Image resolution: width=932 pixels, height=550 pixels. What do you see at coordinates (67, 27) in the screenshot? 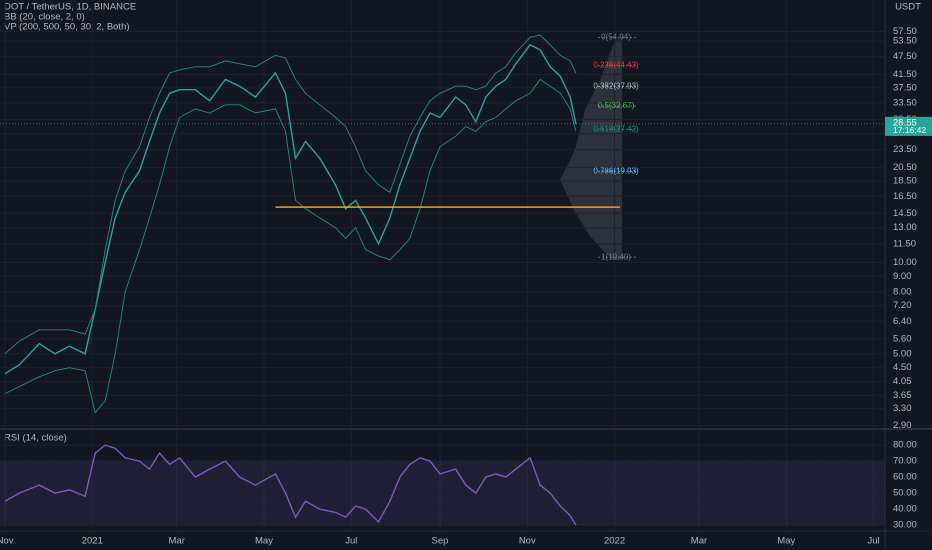
I see `indicator-label: VP (200, 500, 50, 30, 2, Both)` at bounding box center [67, 27].